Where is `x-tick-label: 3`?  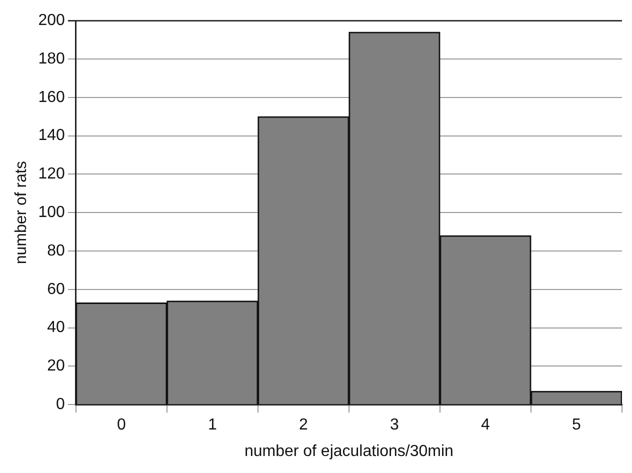 x-tick-label: 3 is located at coordinates (395, 425).